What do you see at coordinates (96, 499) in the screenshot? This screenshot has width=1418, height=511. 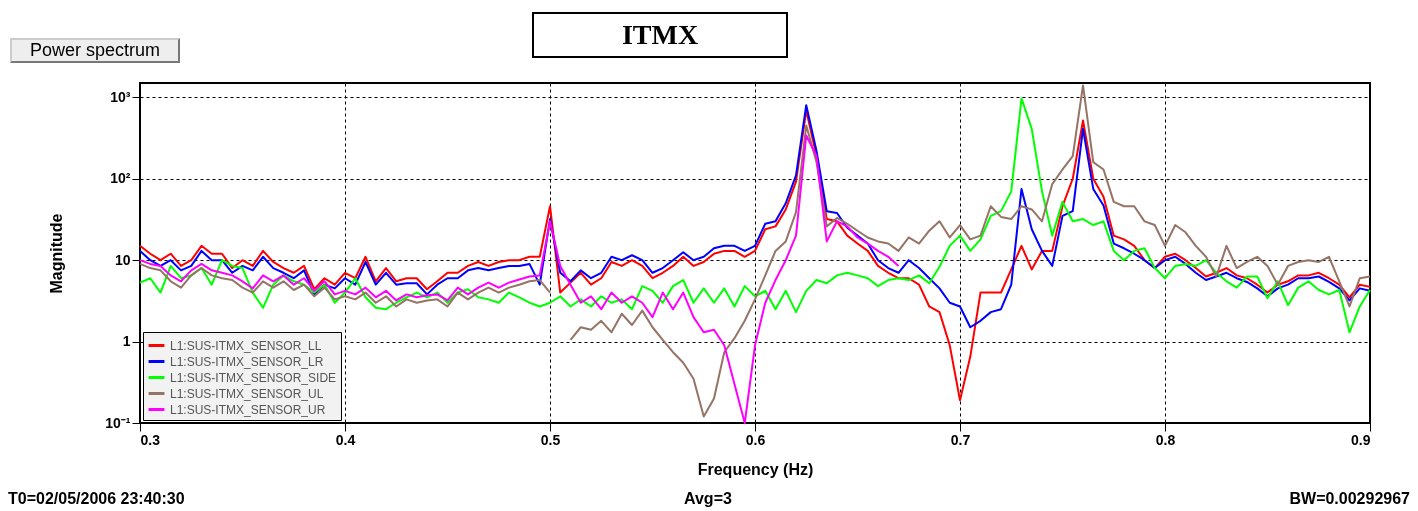 I see `text: T0=02/05/2006 23:40:30` at bounding box center [96, 499].